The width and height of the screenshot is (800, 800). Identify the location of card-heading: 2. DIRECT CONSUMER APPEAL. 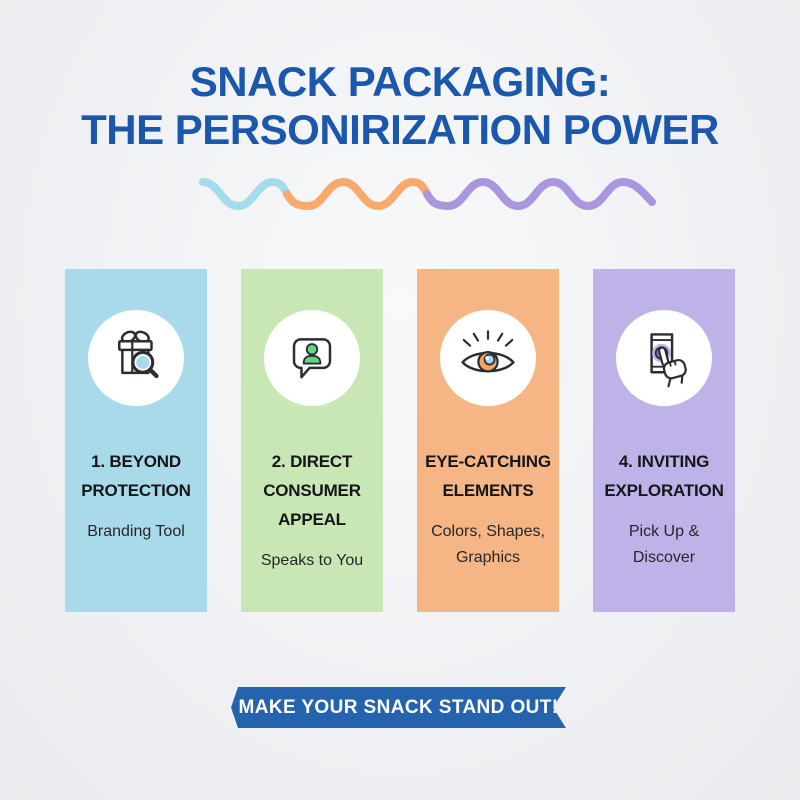
(312, 490).